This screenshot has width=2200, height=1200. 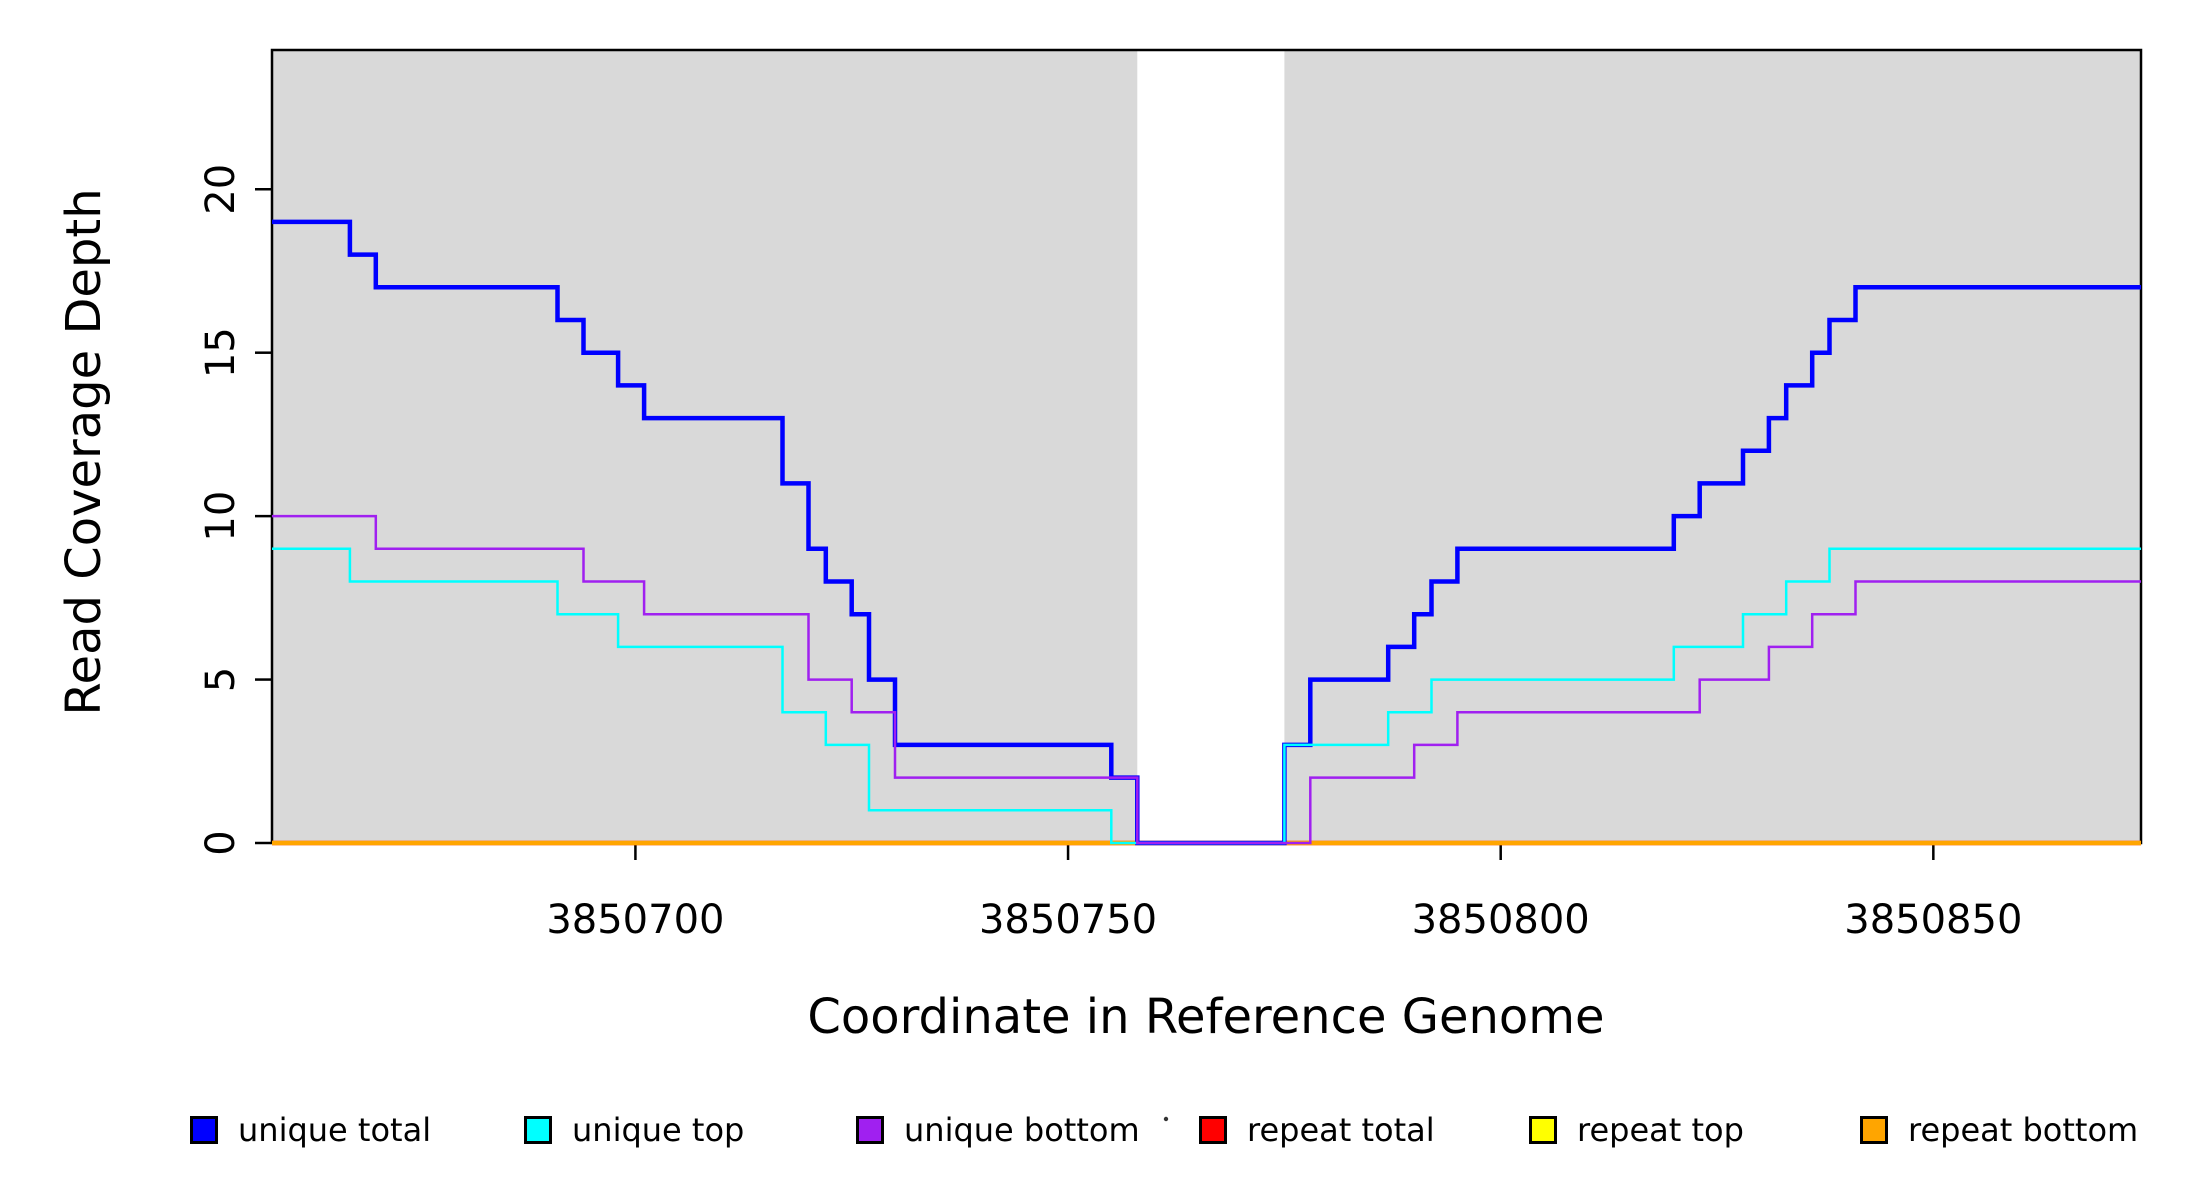 What do you see at coordinates (335, 1130) in the screenshot?
I see `legend-label: unique total` at bounding box center [335, 1130].